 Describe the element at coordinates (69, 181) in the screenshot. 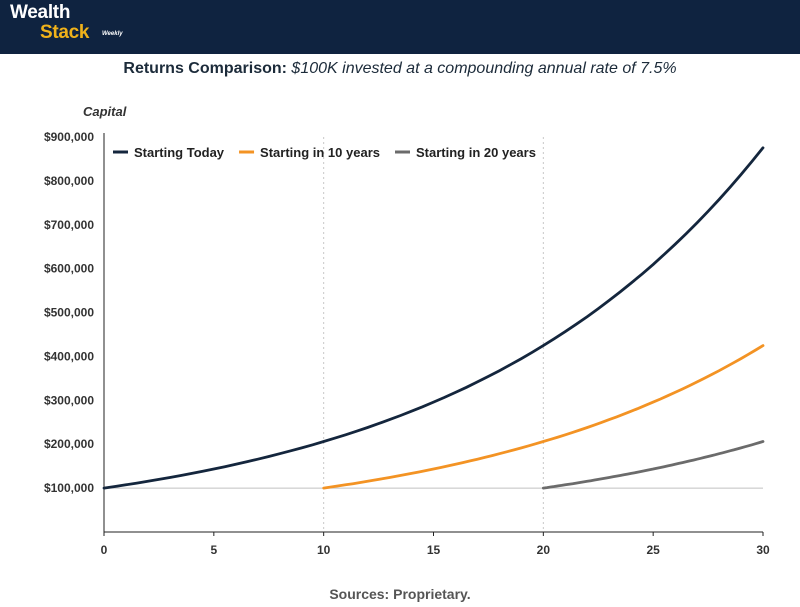

I see `y-tick-label: $800,000` at that location.